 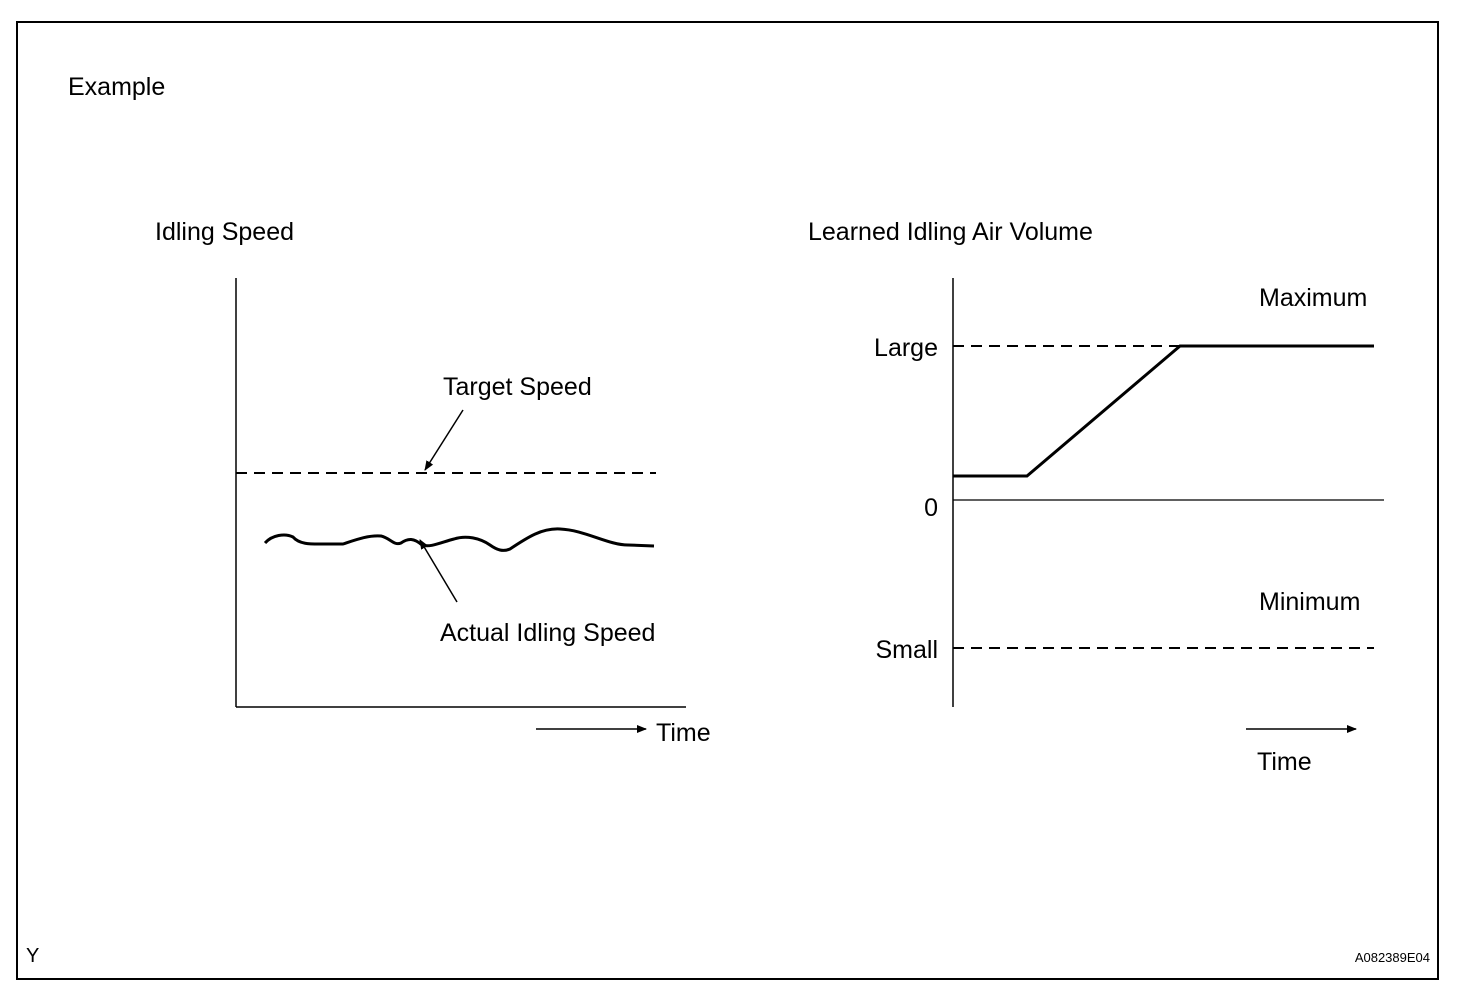 I want to click on learned-air-volume-title: Learned Idling Air Volume, so click(x=950, y=232).